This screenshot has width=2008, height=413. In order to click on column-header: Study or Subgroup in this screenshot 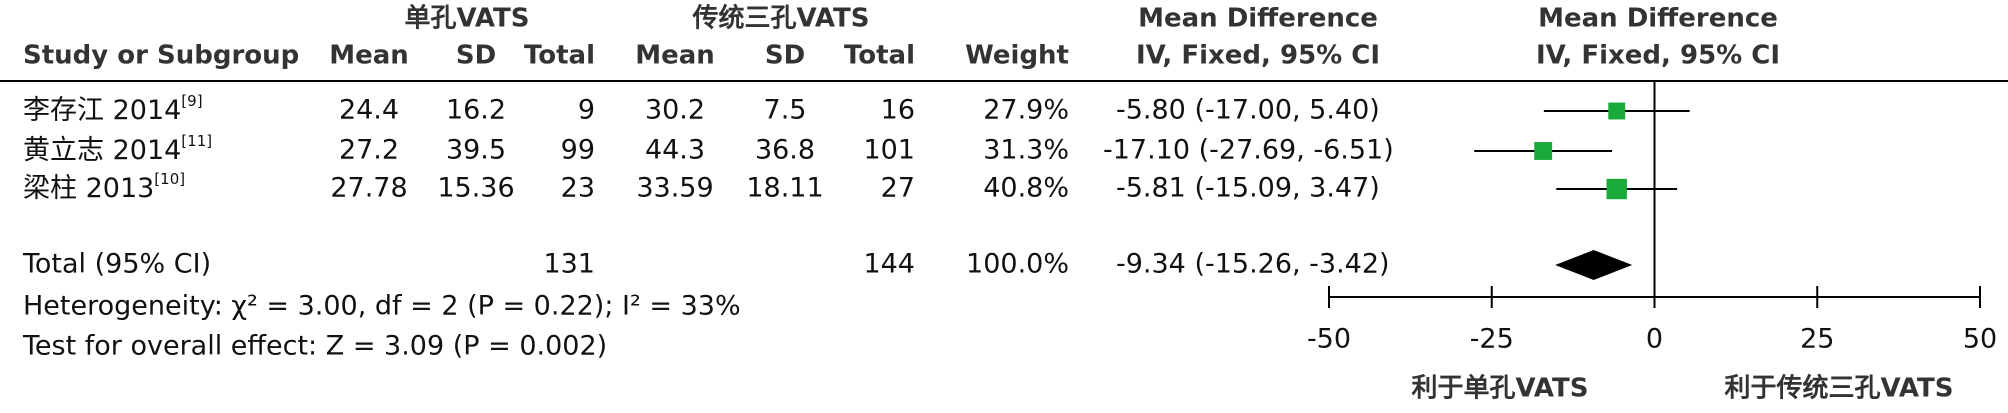, I will do `click(161, 56)`.